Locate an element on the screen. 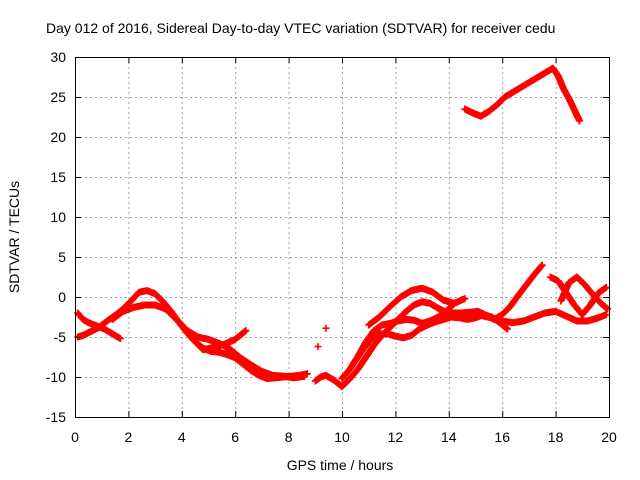  x-tick-label: 14 is located at coordinates (449, 437).